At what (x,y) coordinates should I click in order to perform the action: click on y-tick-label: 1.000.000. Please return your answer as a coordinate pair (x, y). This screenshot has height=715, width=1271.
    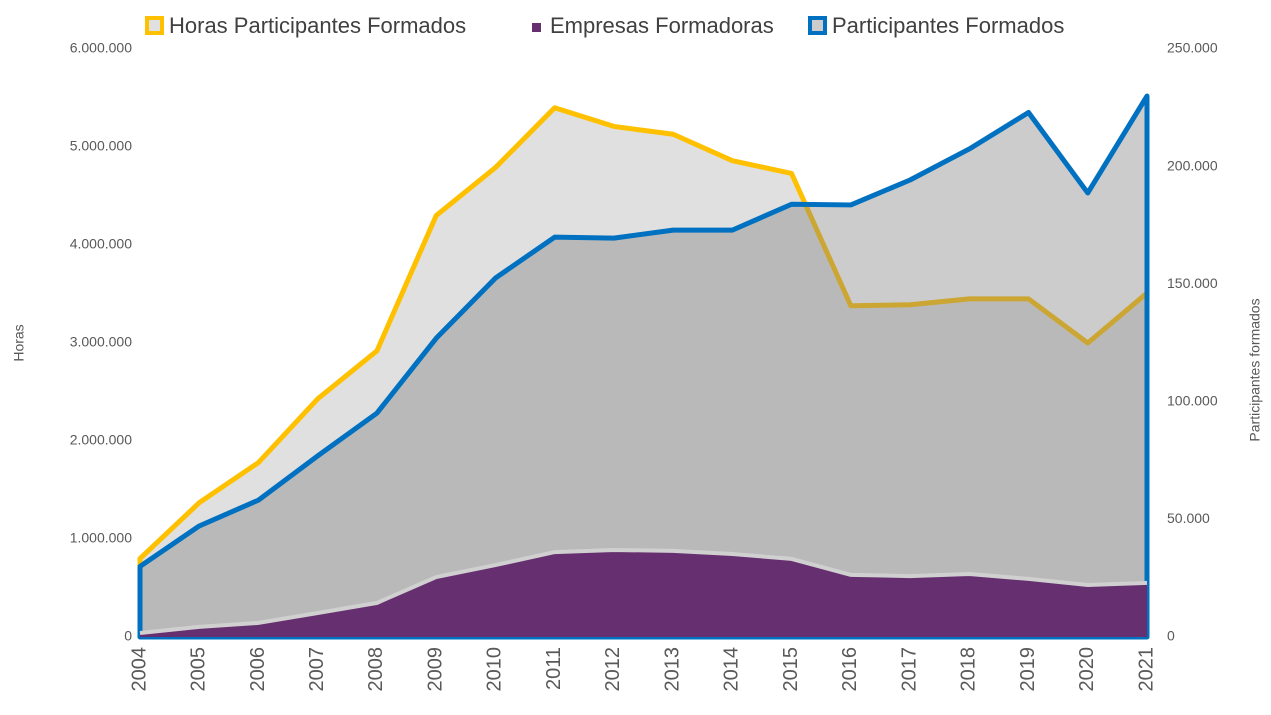
    Looking at the image, I should click on (101, 538).